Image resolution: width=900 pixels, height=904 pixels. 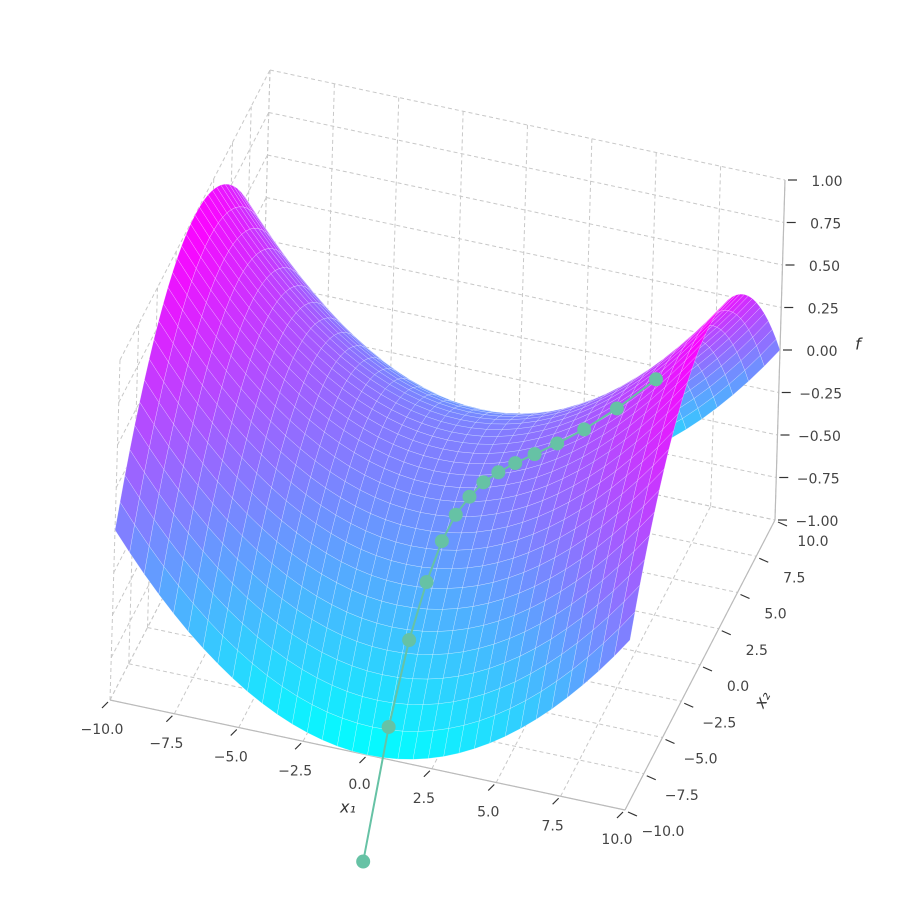 I want to click on x-tick-label: −5.0, so click(x=231, y=758).